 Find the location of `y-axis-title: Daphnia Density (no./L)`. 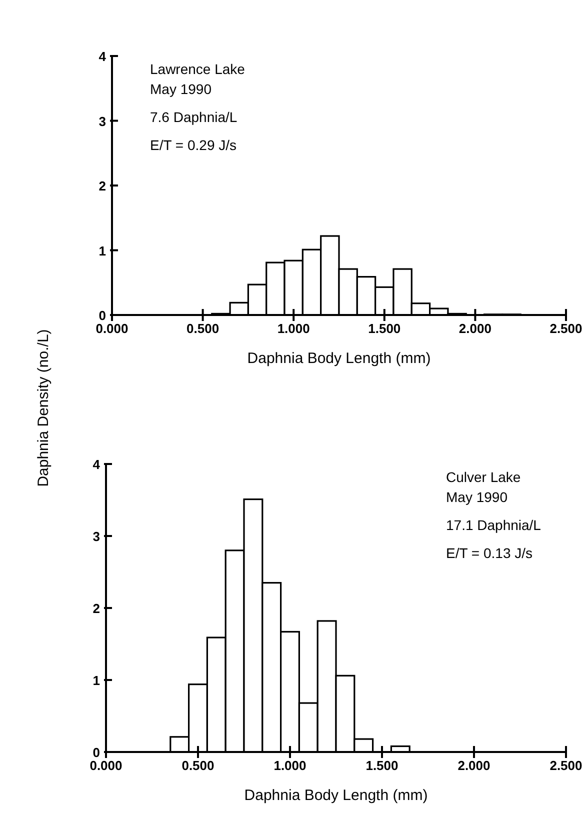

y-axis-title: Daphnia Density (no./L) is located at coordinates (43, 408).